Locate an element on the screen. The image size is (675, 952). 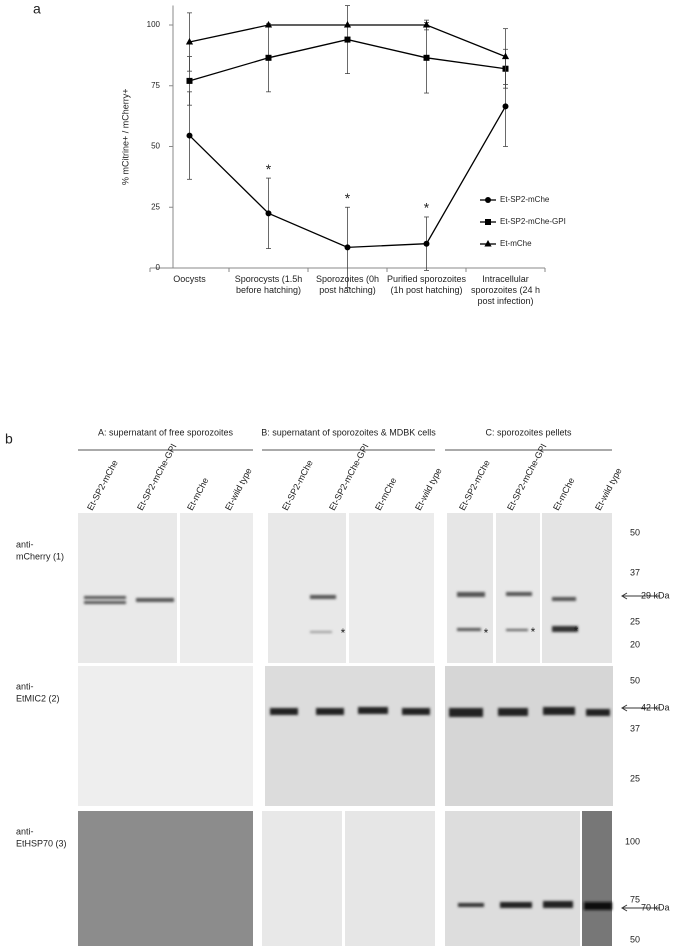
row-label: EtMIC2 (2) is located at coordinates (38, 698).